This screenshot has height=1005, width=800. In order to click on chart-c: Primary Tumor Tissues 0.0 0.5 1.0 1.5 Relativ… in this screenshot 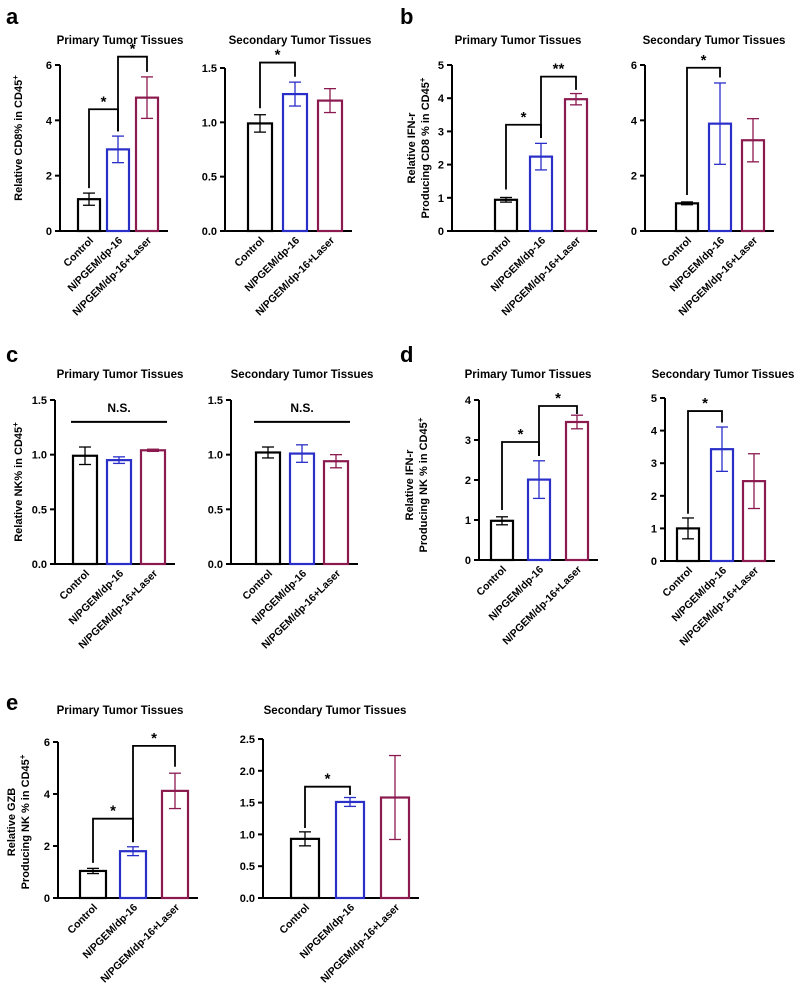, I will do `click(97, 510)`.